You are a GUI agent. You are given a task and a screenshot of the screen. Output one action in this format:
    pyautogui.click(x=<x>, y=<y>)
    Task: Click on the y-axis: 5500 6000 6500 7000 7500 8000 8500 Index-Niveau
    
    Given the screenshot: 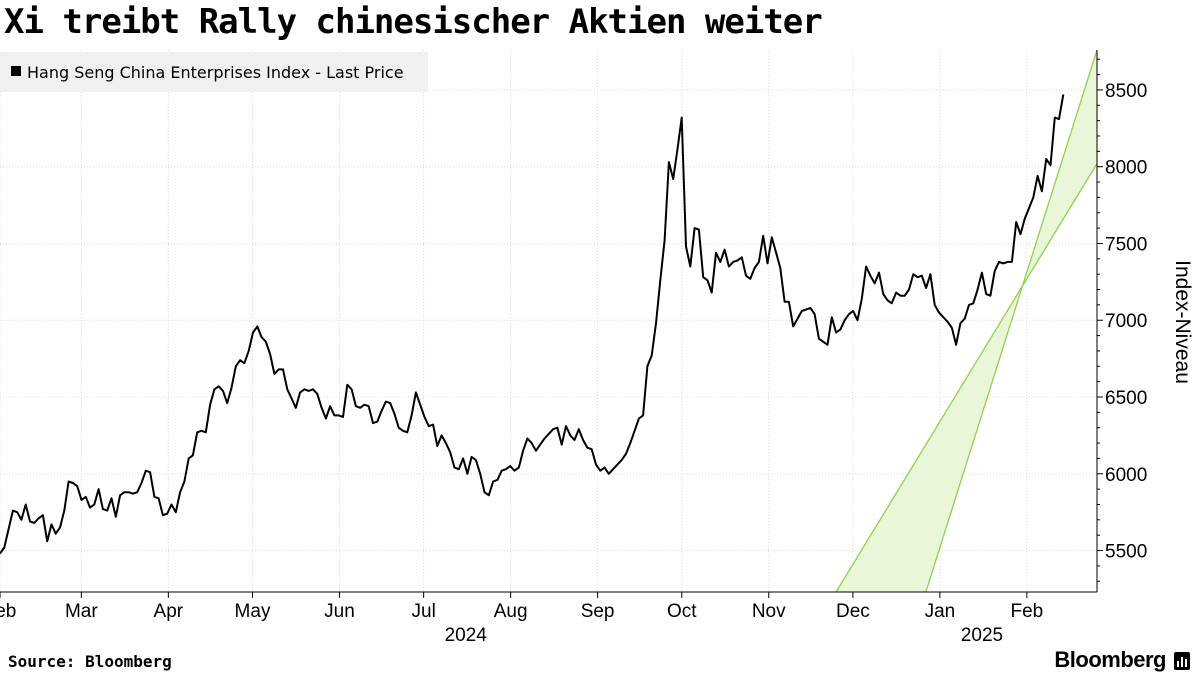 What is the action you would take?
    pyautogui.click(x=1145, y=321)
    